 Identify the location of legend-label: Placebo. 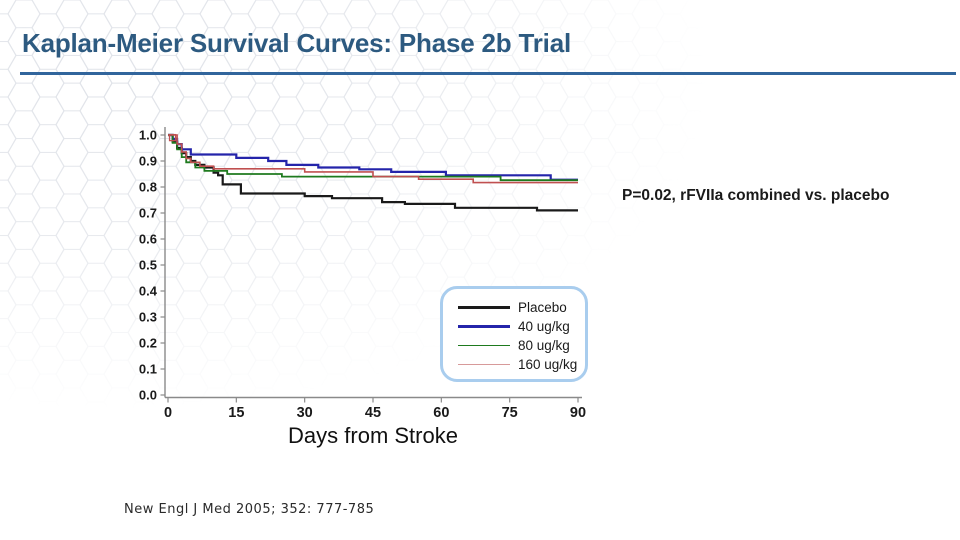
(542, 307).